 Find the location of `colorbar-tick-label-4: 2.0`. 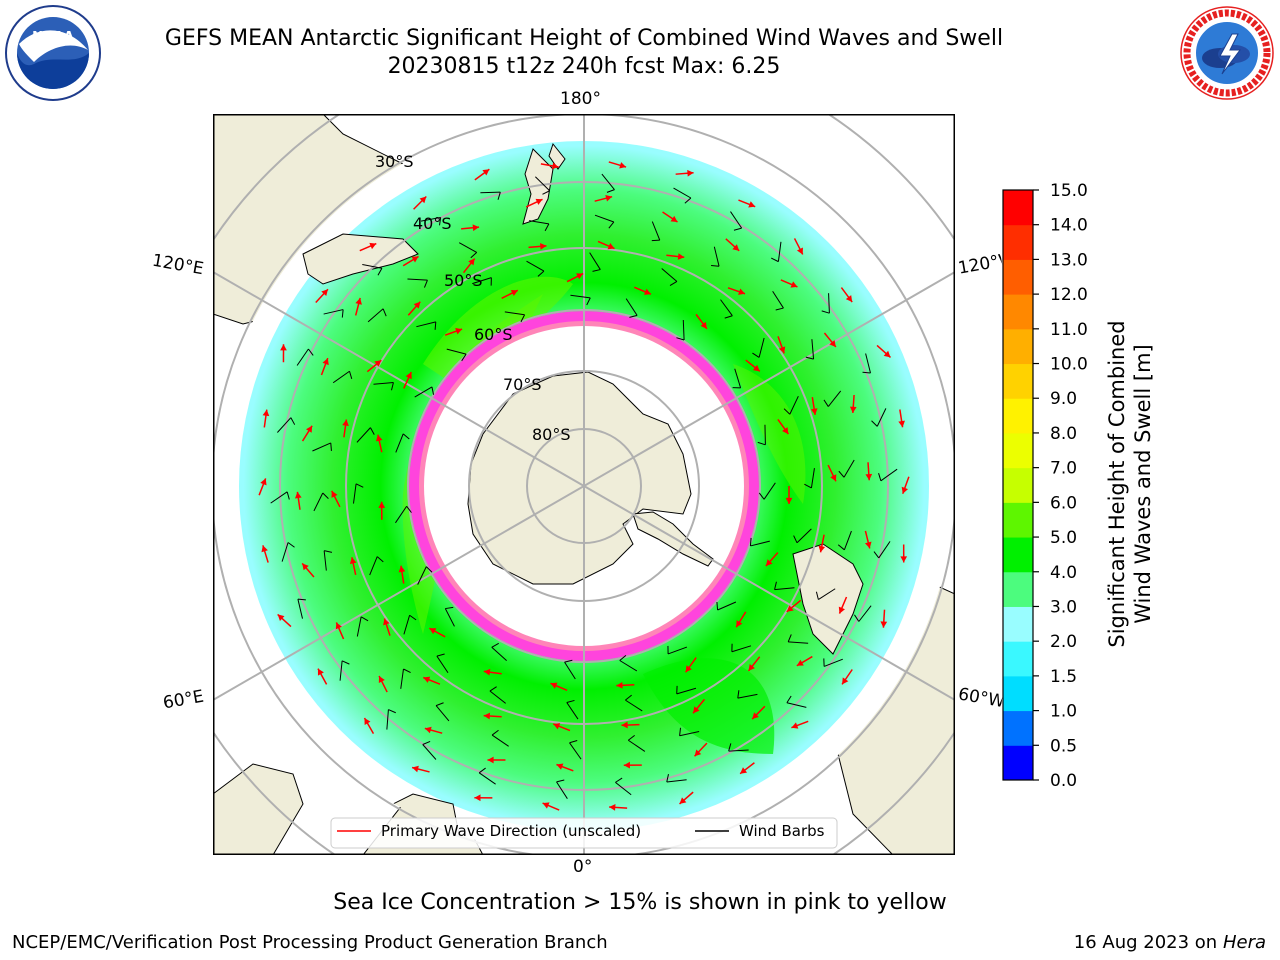

colorbar-tick-label-4: 2.0 is located at coordinates (1063, 642).